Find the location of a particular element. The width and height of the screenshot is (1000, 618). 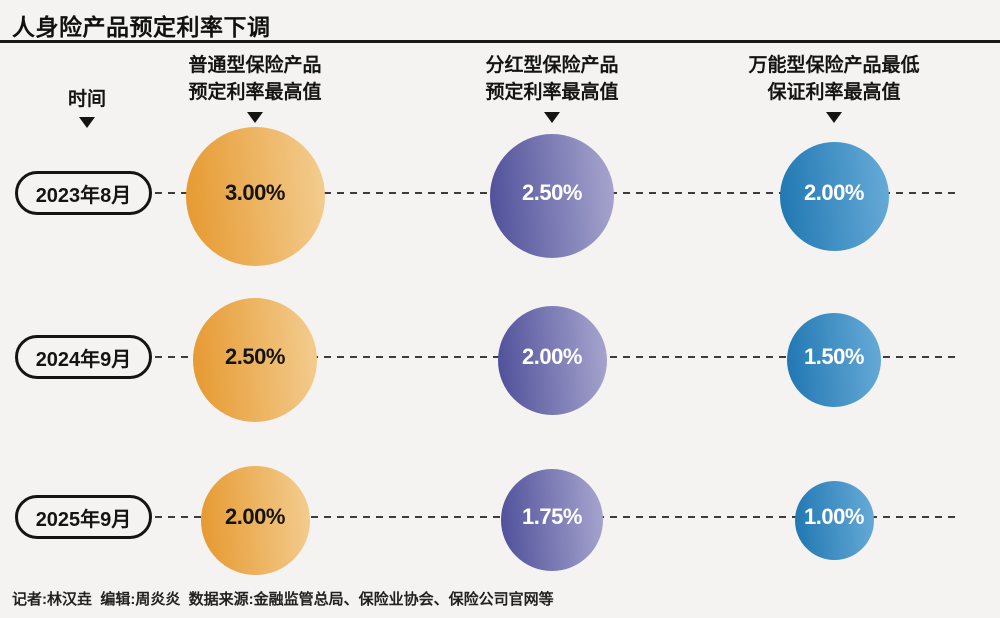

column-header: 分红型保险产品 预定利率最高值 is located at coordinates (552, 87).